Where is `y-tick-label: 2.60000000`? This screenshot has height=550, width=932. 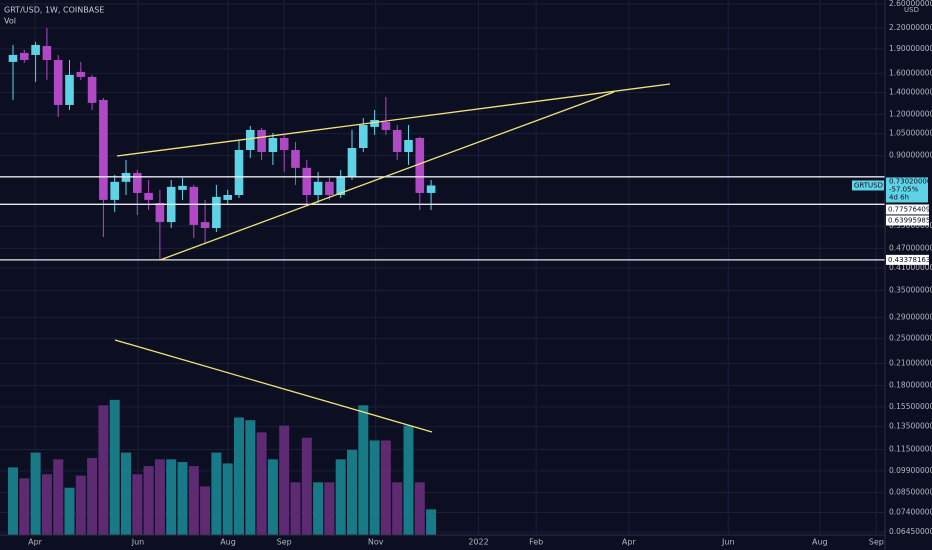
y-tick-label: 2.60000000 is located at coordinates (910, 4).